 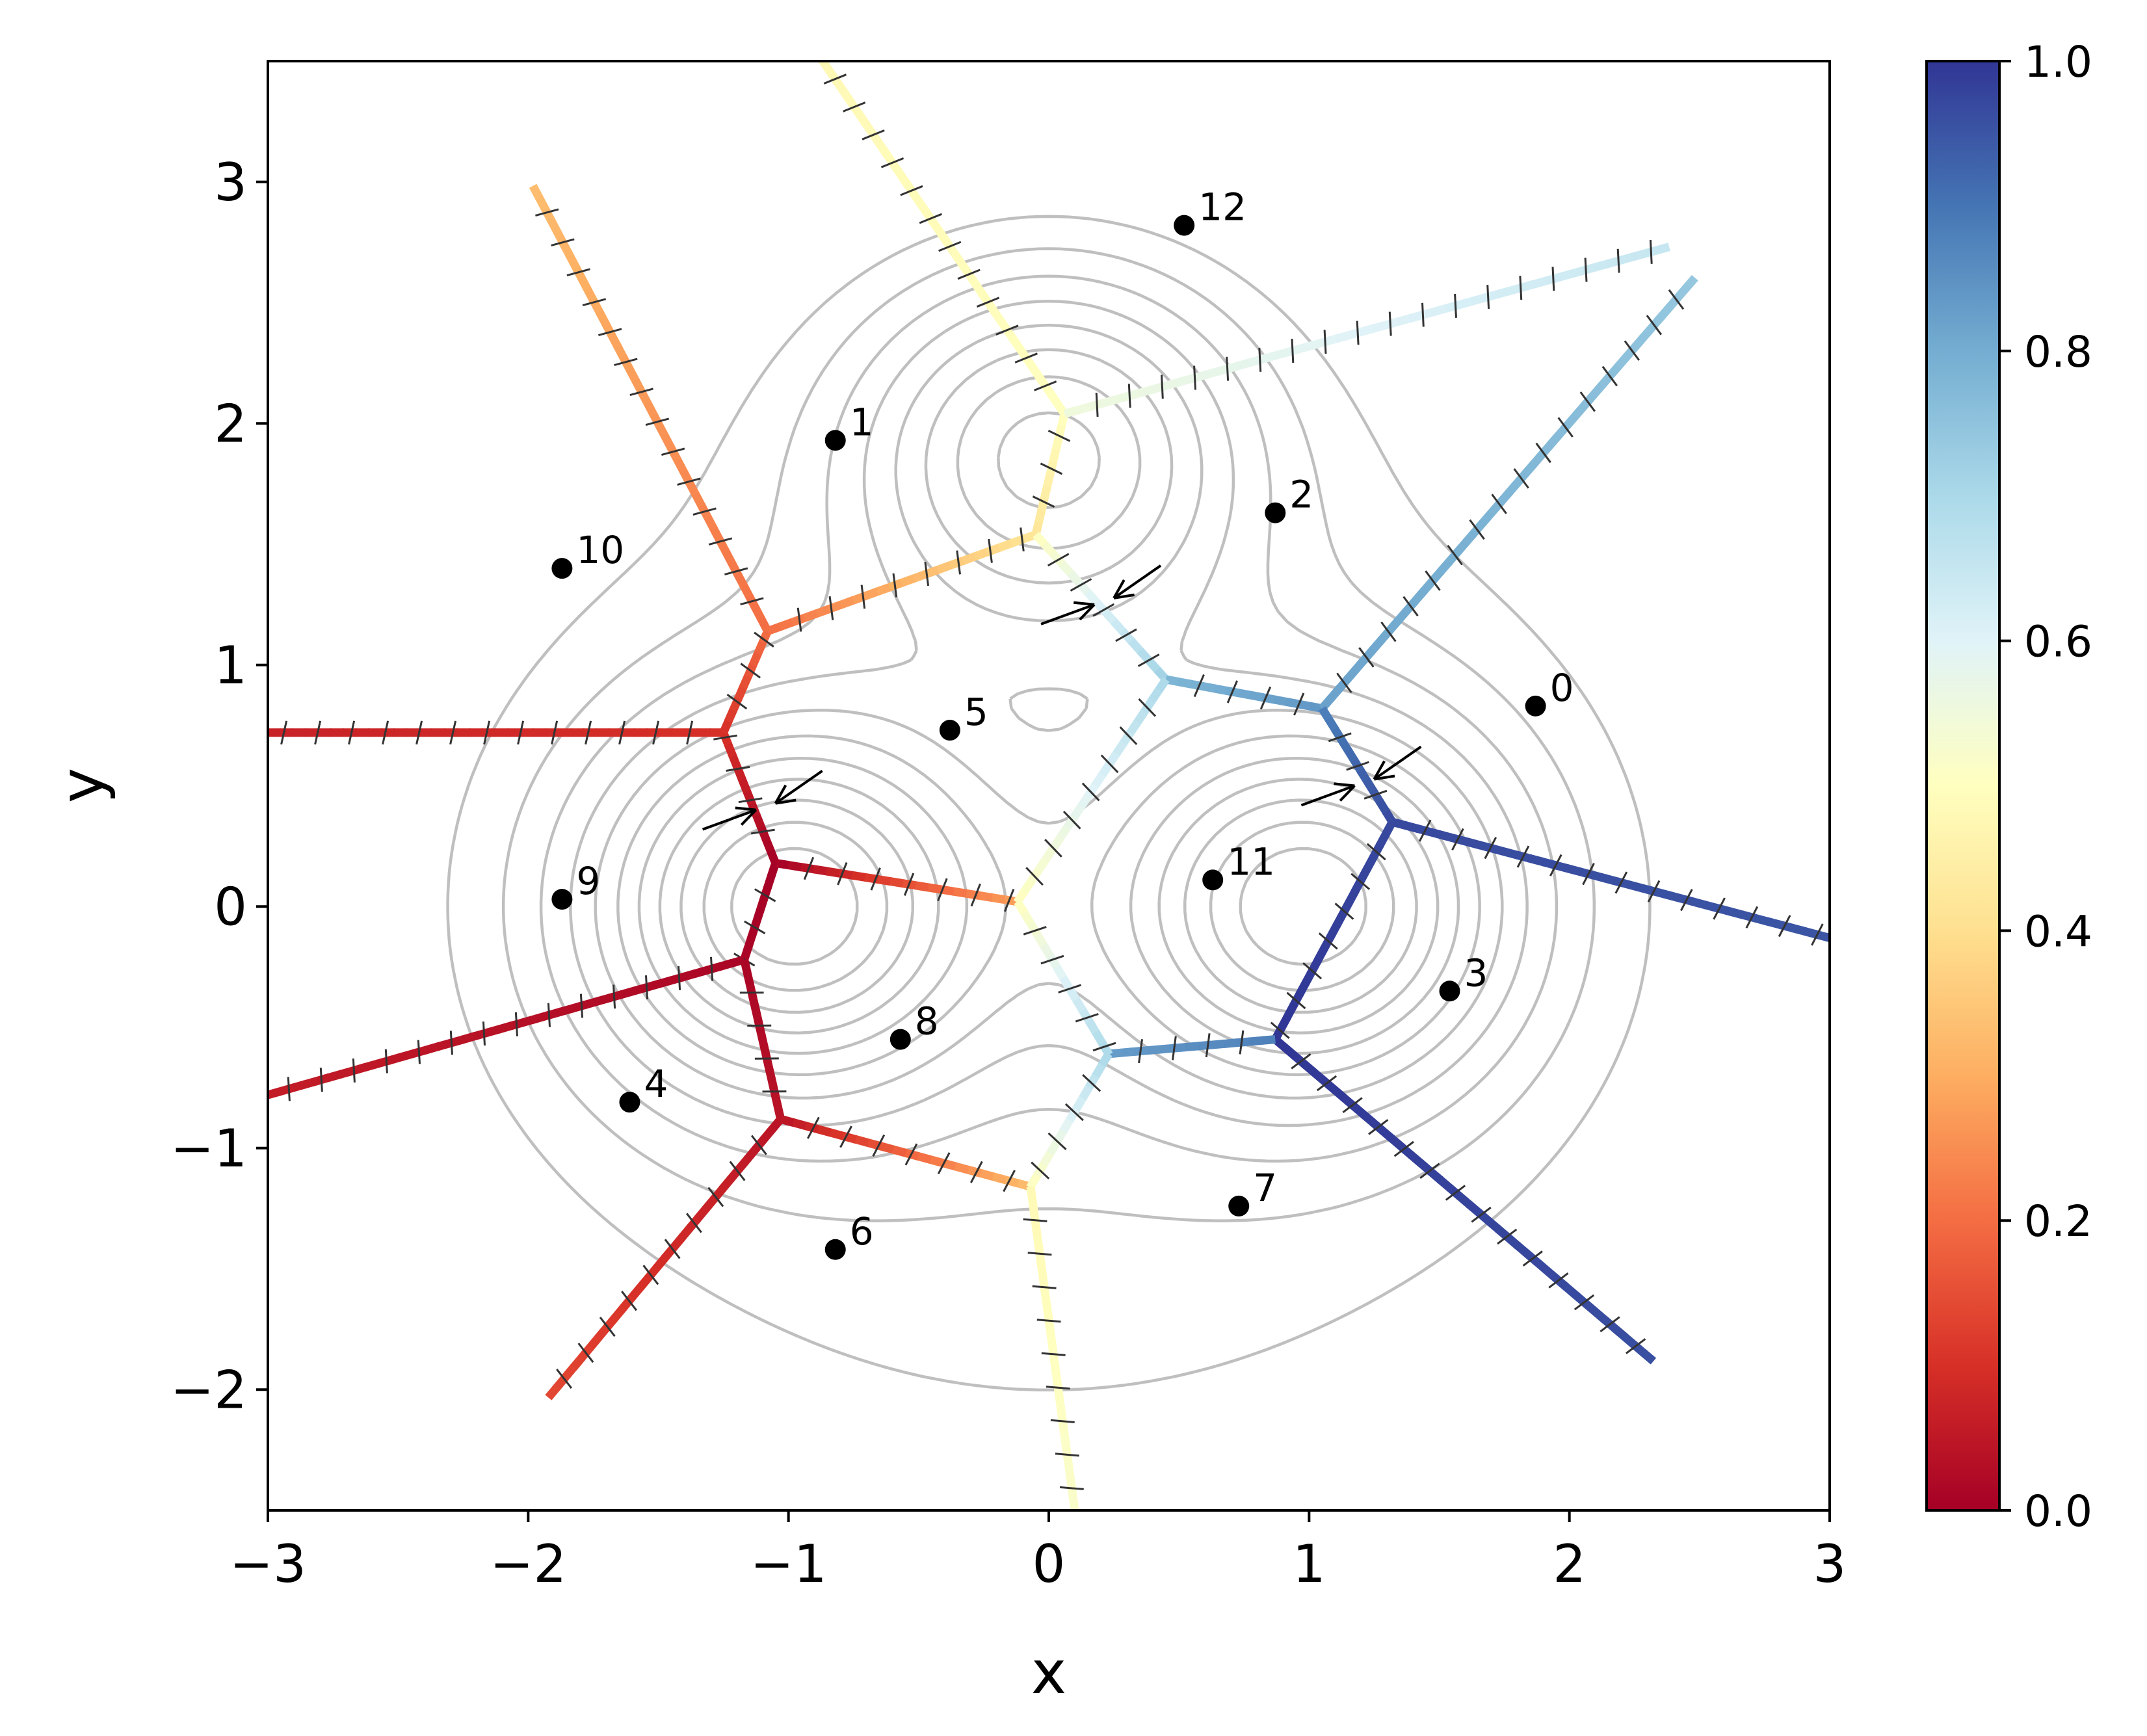 What do you see at coordinates (1265, 1188) in the screenshot?
I see `point-label-7: 7` at bounding box center [1265, 1188].